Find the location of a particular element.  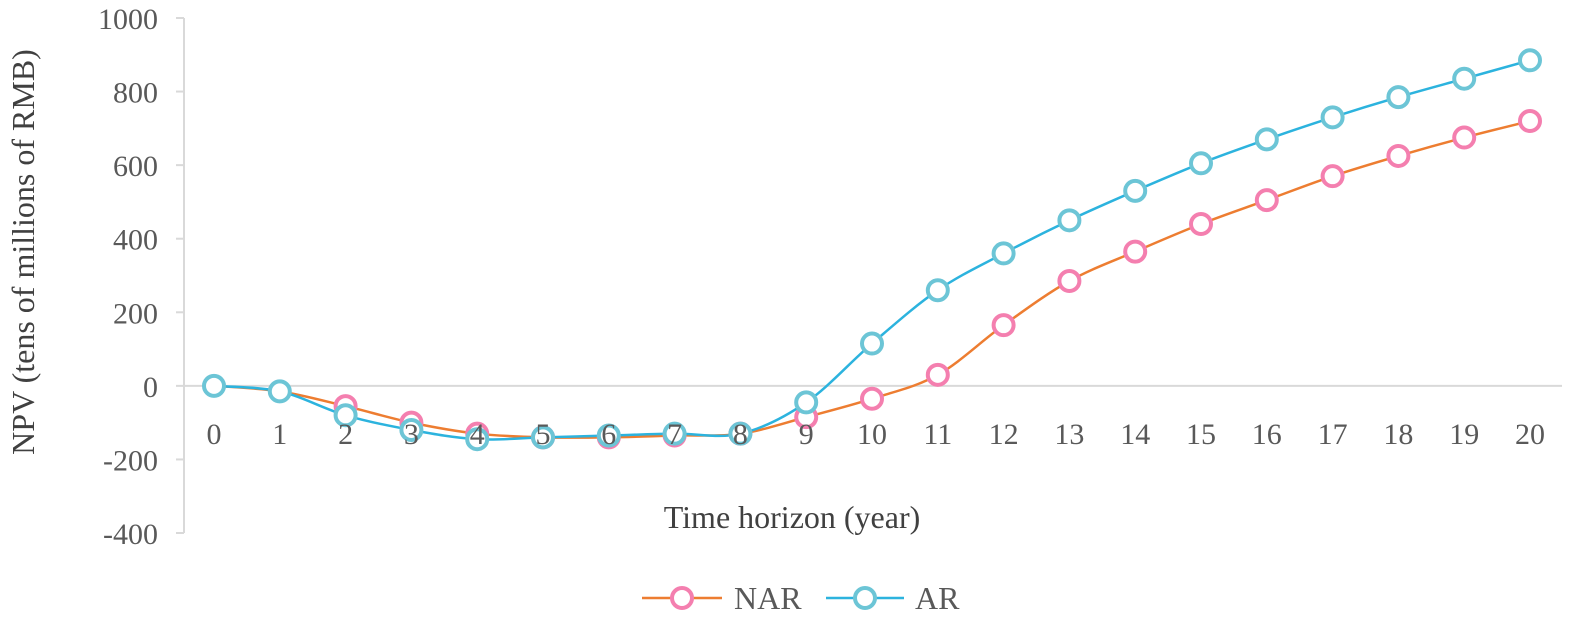

y-tick-label: 1000 is located at coordinates (128, 19).